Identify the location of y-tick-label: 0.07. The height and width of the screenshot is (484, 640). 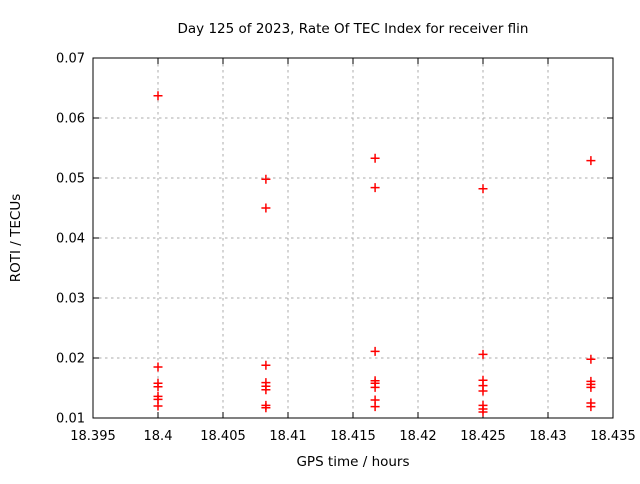
(70, 59).